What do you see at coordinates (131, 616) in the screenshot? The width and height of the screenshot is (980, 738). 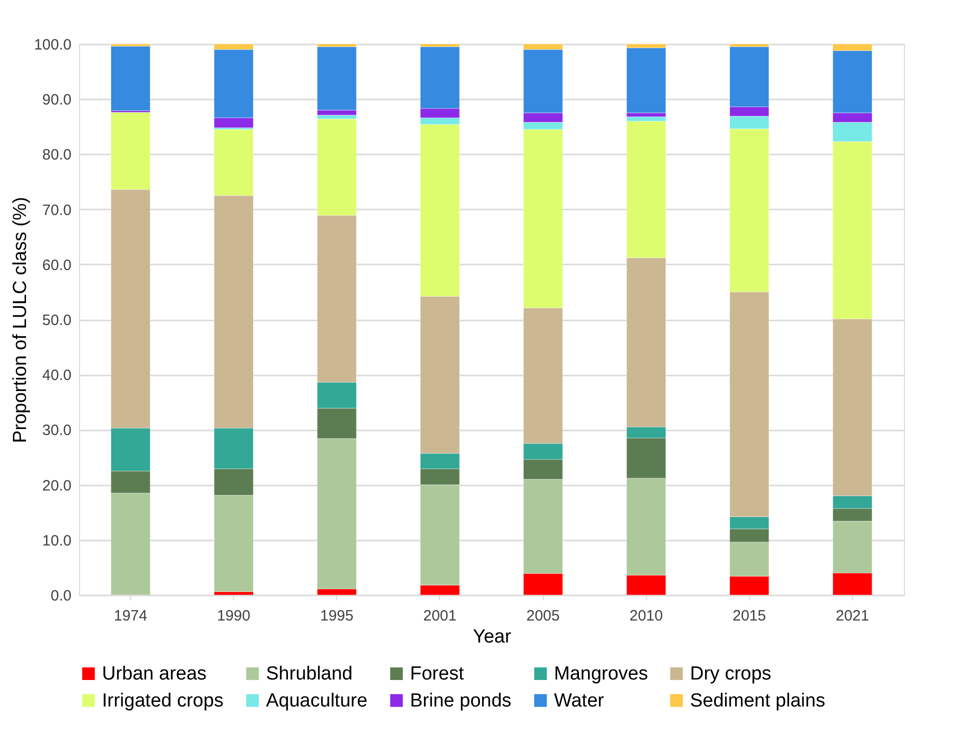 I see `x-tick-label: 1974` at bounding box center [131, 616].